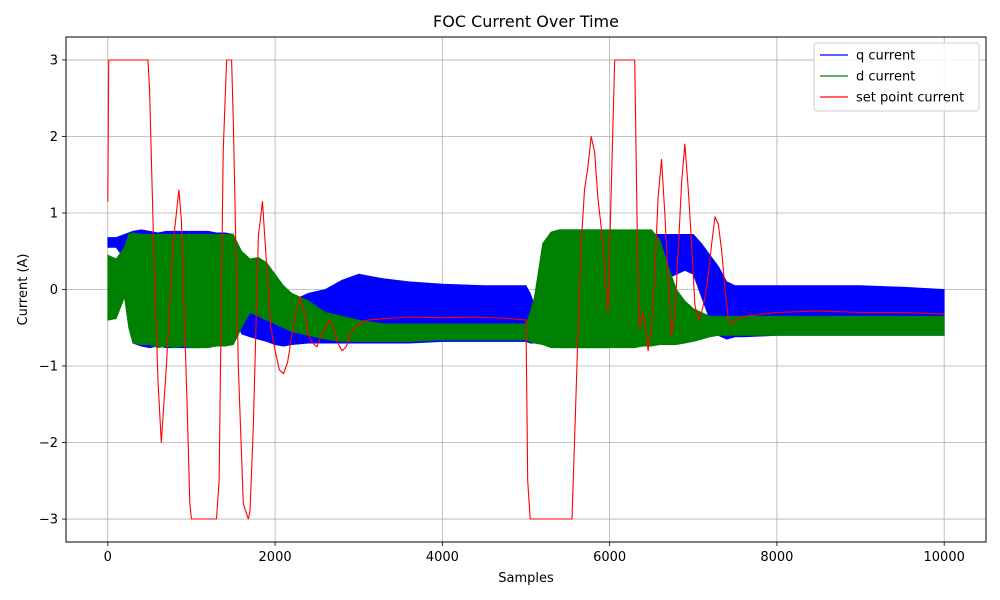  Describe the element at coordinates (54, 290) in the screenshot. I see `y-tick-label: 0` at that location.